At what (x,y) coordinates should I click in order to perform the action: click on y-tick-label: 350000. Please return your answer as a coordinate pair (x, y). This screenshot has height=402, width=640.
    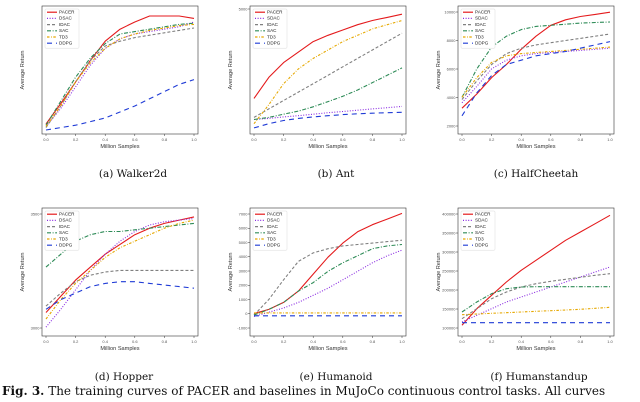
    Looking at the image, I should click on (449, 232).